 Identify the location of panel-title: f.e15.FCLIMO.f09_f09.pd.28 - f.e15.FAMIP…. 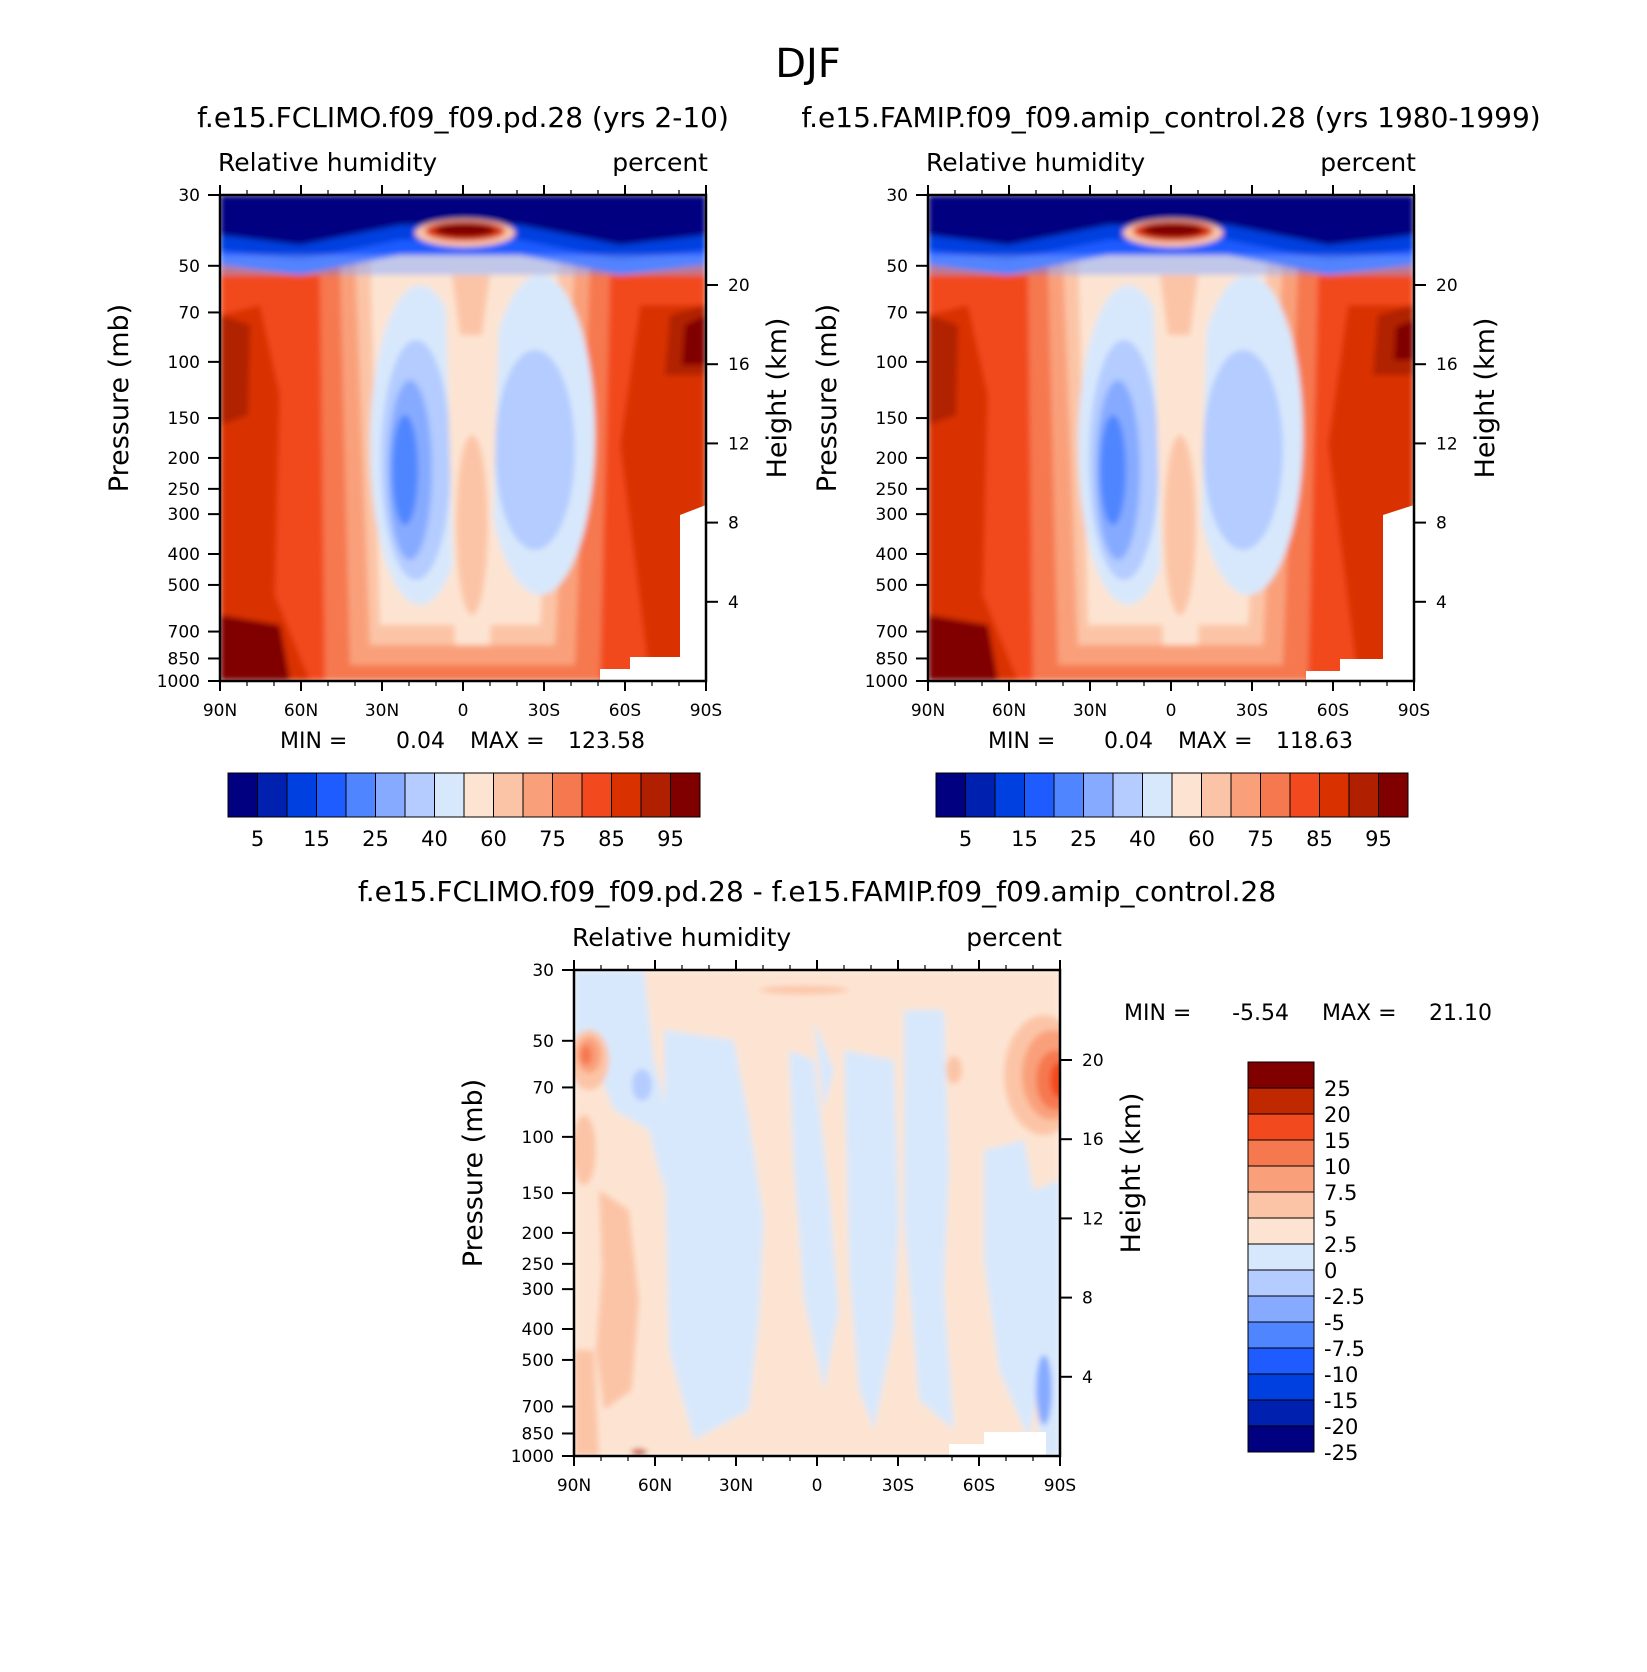
(817, 891).